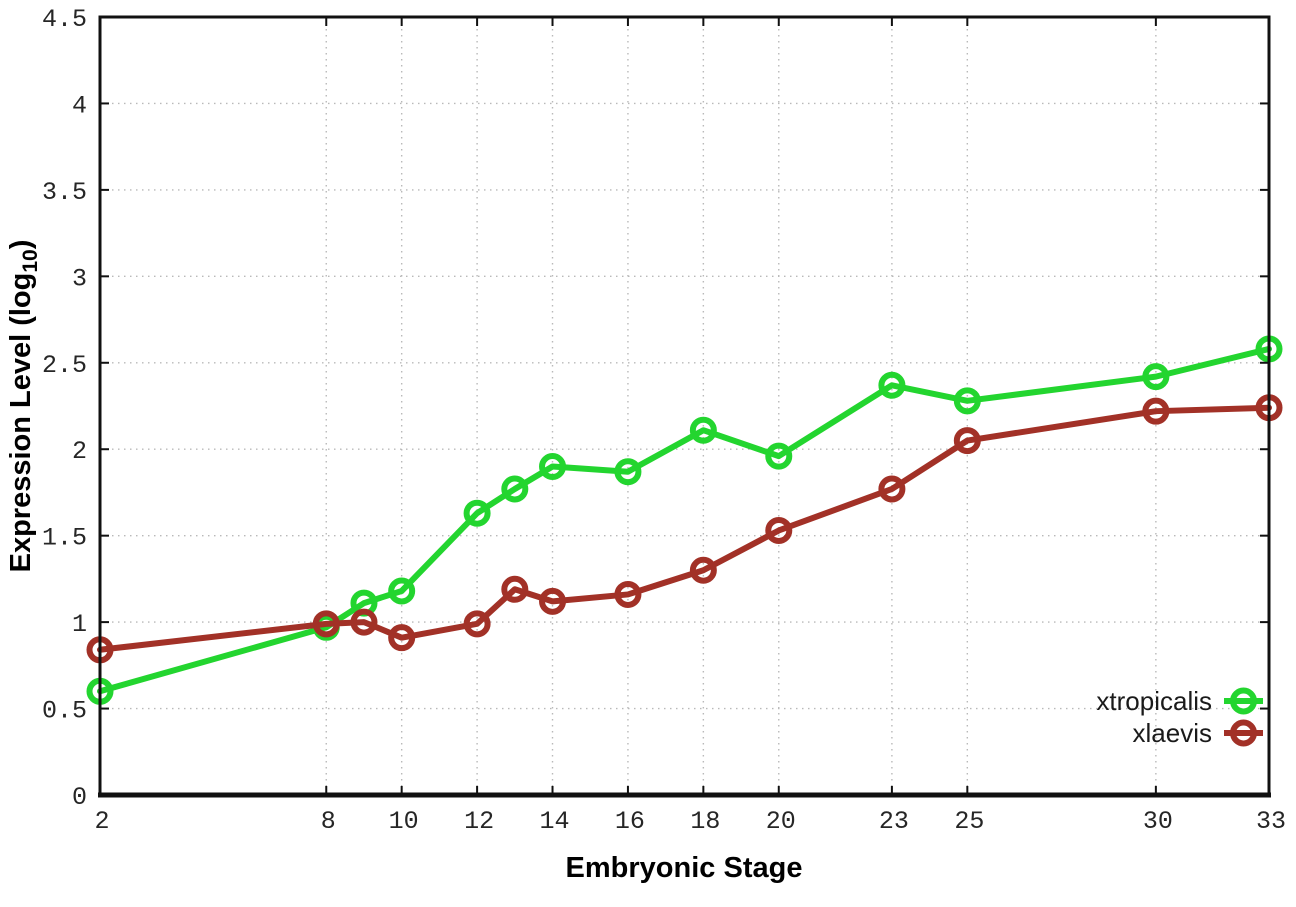 Image resolution: width=1296 pixels, height=907 pixels. I want to click on legend-label: xtropicalis, so click(1154, 701).